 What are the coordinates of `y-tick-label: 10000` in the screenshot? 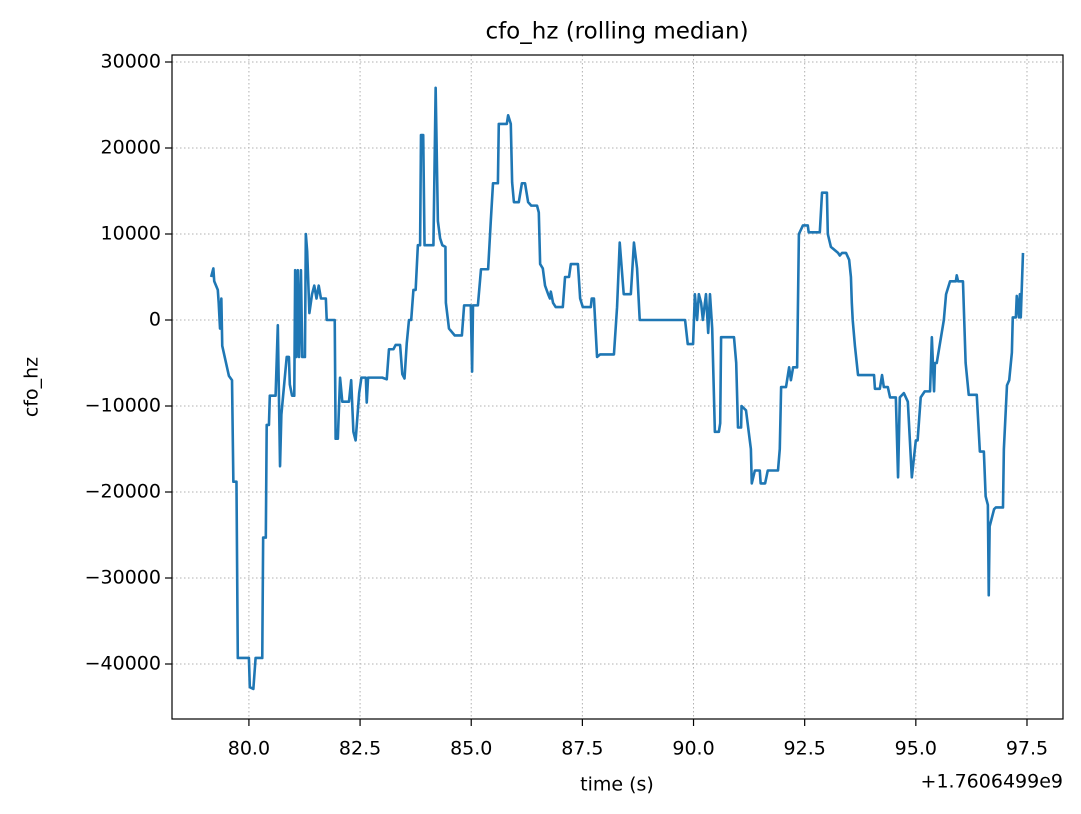 It's located at (131, 234).